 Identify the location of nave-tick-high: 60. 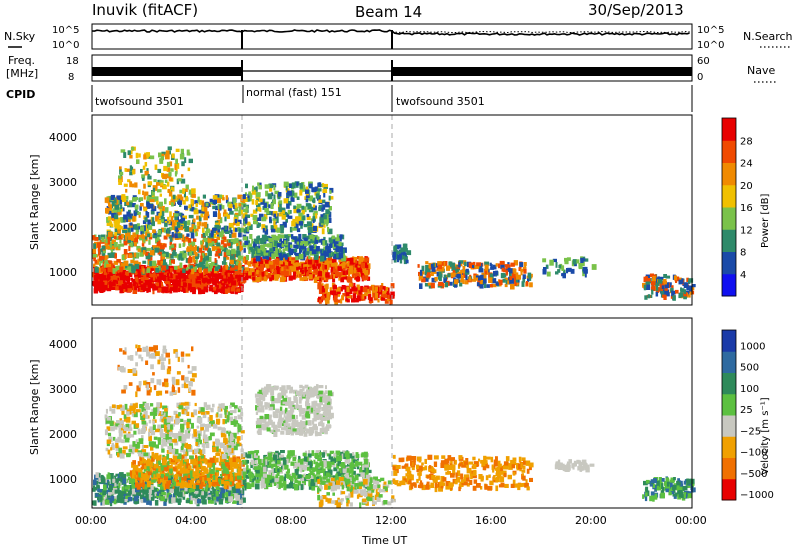
(703, 61).